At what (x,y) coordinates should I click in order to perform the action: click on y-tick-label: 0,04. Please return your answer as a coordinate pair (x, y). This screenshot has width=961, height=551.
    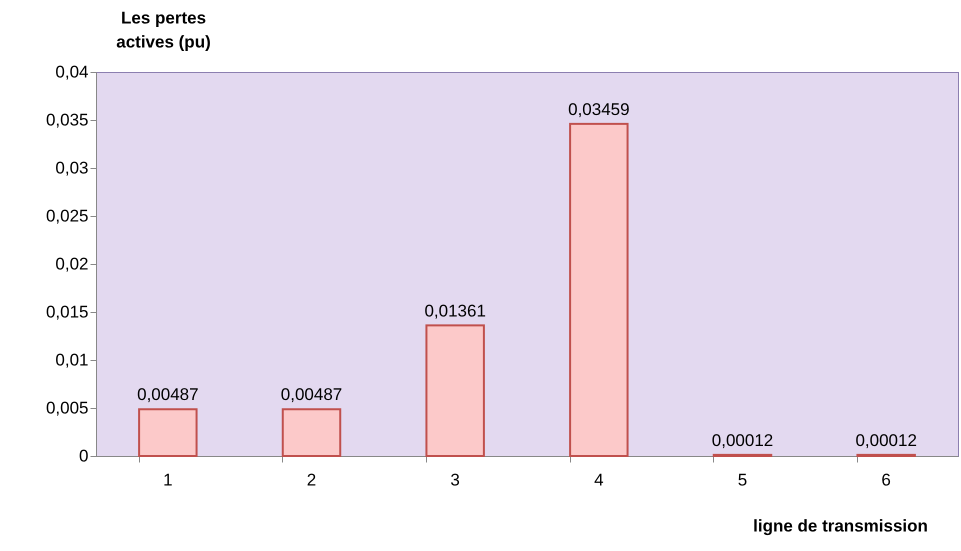
    Looking at the image, I should click on (71, 72).